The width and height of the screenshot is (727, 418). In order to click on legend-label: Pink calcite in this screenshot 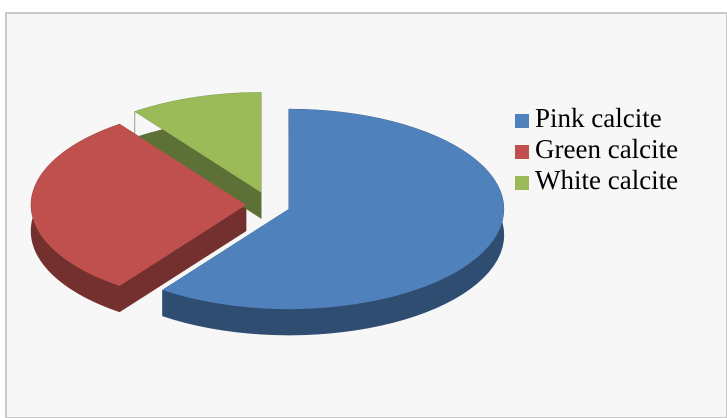, I will do `click(598, 118)`.